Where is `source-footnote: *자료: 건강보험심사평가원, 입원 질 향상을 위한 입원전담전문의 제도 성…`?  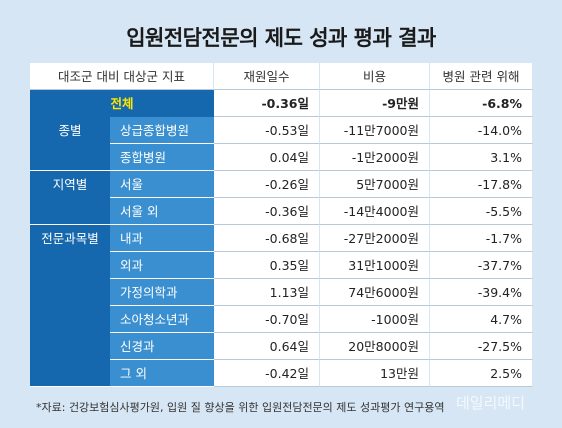
source-footnote: *자료: 건강보험심사평가원, 입원 질 향상을 위한 입원전담전문의 제도 성… is located at coordinates (240, 407).